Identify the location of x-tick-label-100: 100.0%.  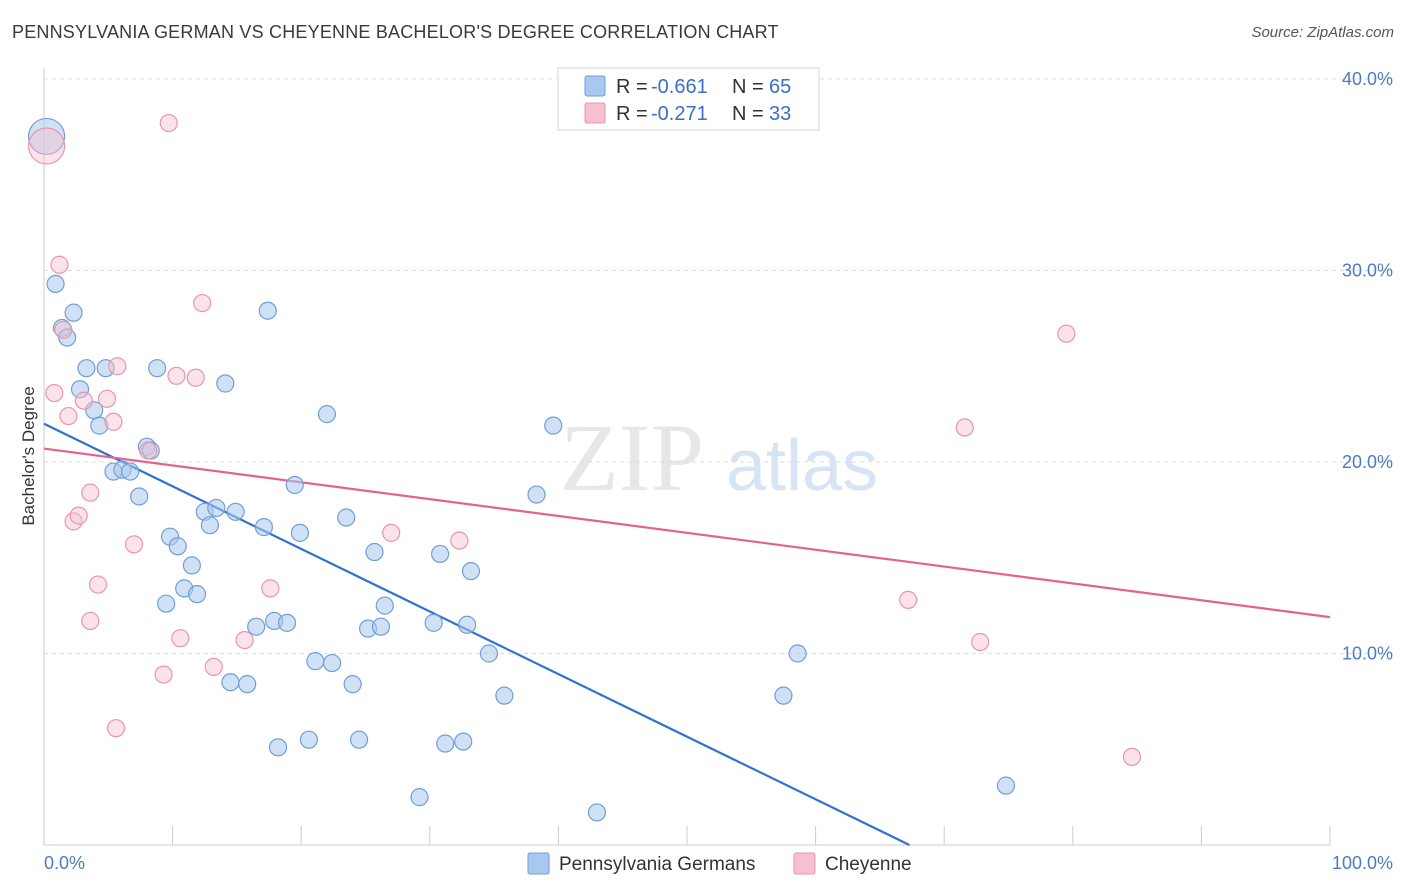
(1362, 863).